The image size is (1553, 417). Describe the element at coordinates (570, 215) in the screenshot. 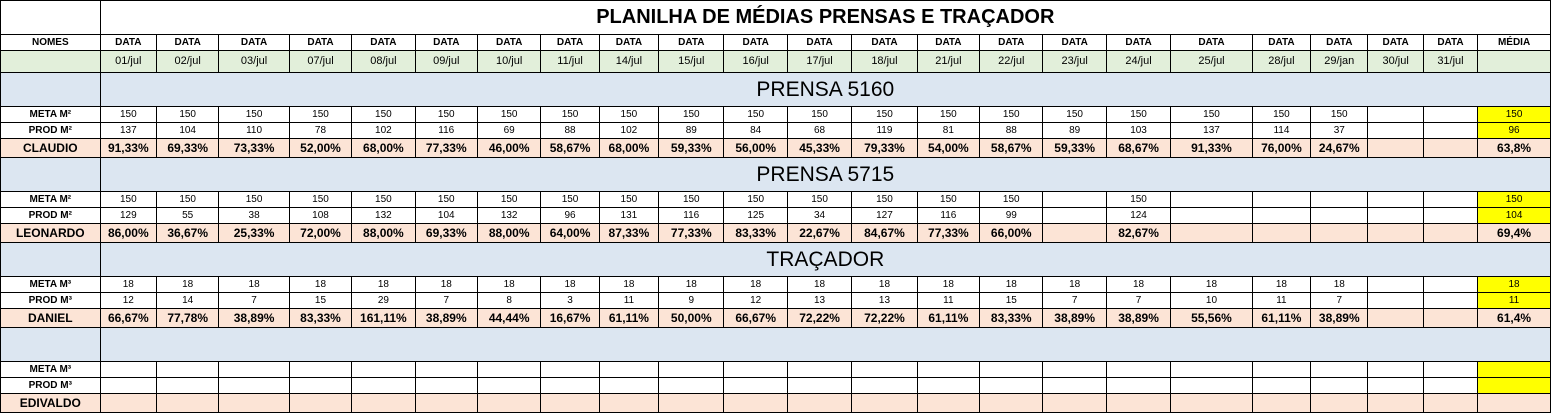

I see `value-cell: 96` at that location.